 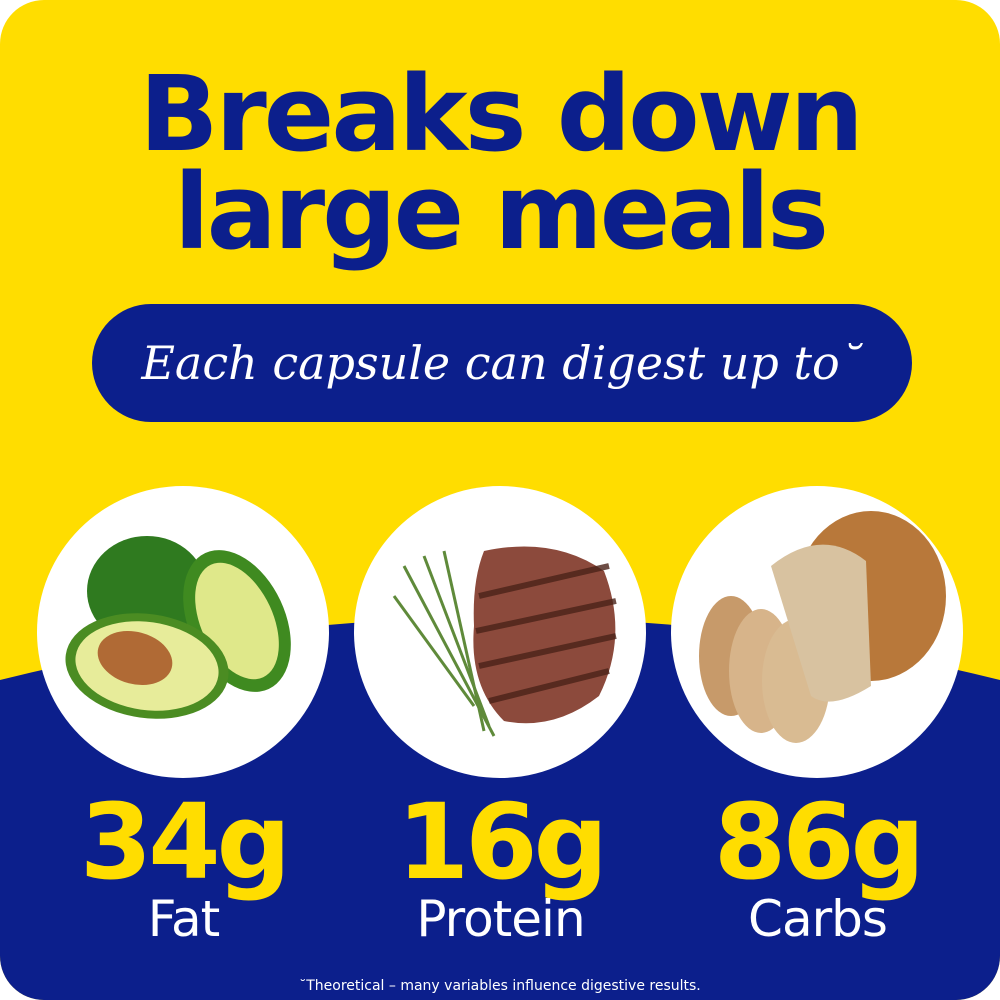 I want to click on subtitle-pill: Each capsule can digest up to˘, so click(x=502, y=363).